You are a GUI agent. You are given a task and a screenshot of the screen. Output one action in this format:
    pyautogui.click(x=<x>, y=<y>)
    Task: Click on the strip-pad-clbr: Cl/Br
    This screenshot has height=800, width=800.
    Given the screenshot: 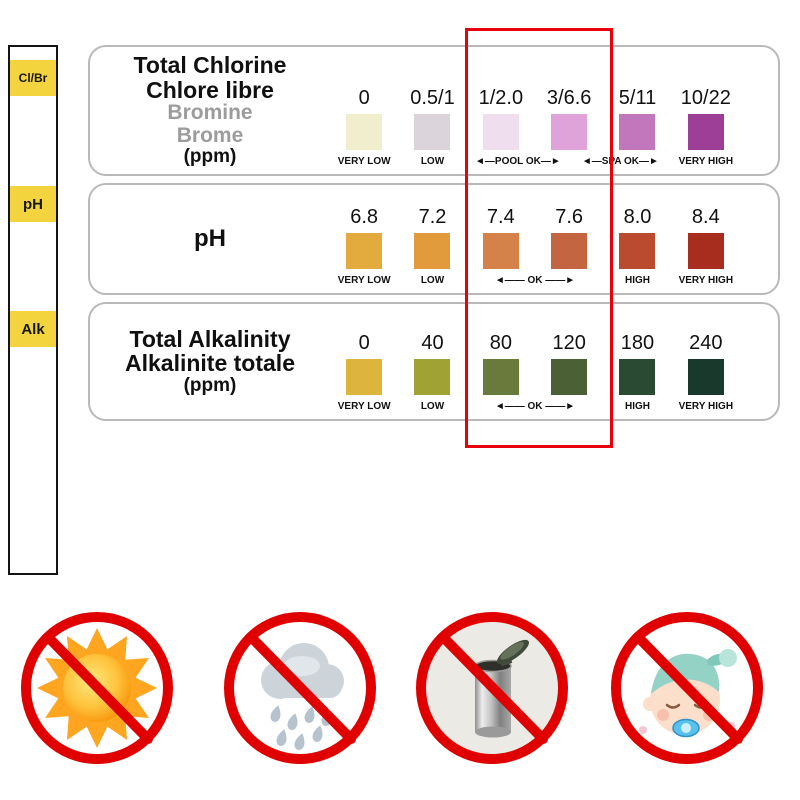 What is the action you would take?
    pyautogui.click(x=33, y=78)
    